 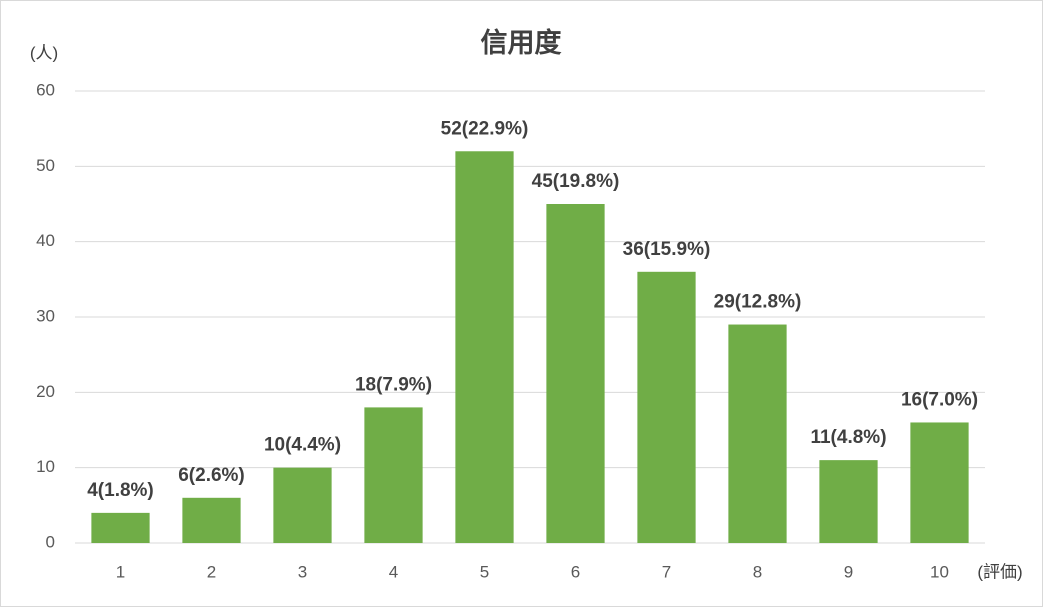 I want to click on value-label: 45(19.8%), so click(x=576, y=181).